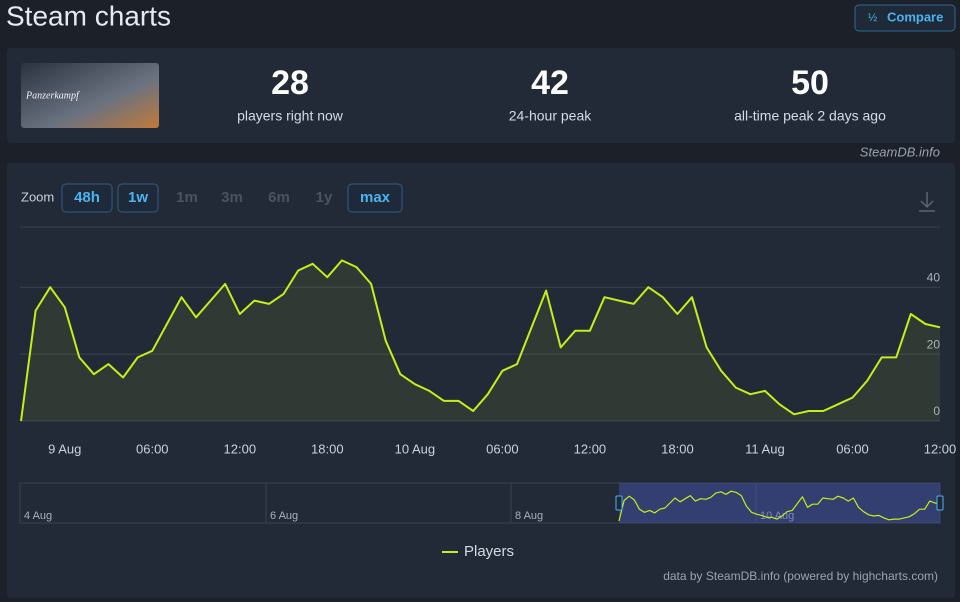  I want to click on zoom-button-label: 48h, so click(87, 197).